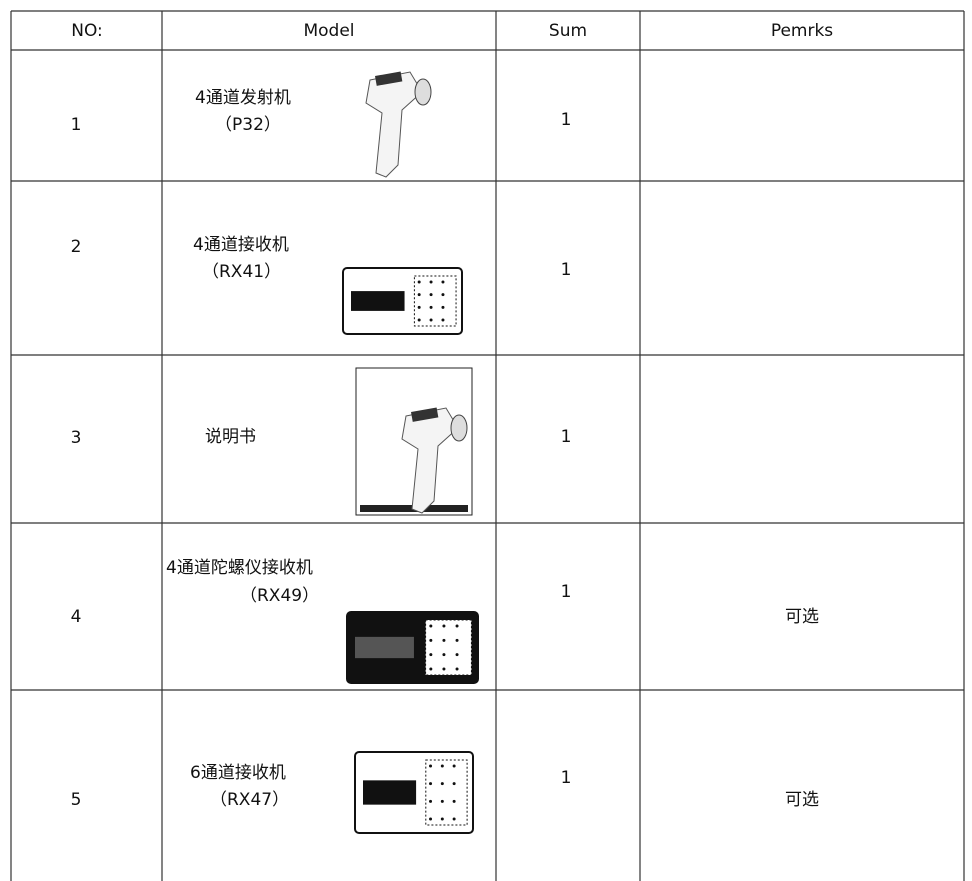 The image size is (972, 881). Describe the element at coordinates (230, 437) in the screenshot. I see `model-name: 说明书` at that location.